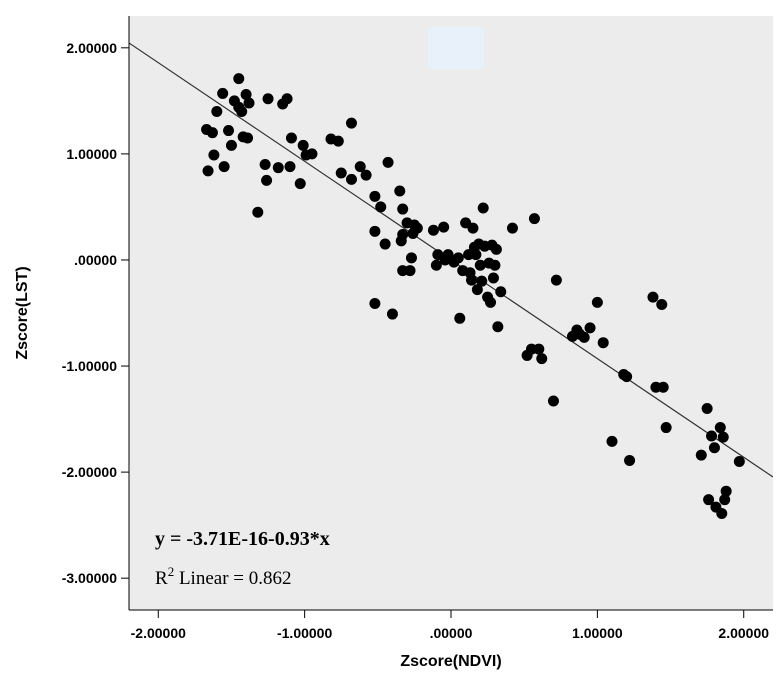 This screenshot has height=678, width=779. Describe the element at coordinates (451, 633) in the screenshot. I see `x-tick-label: .00000` at that location.